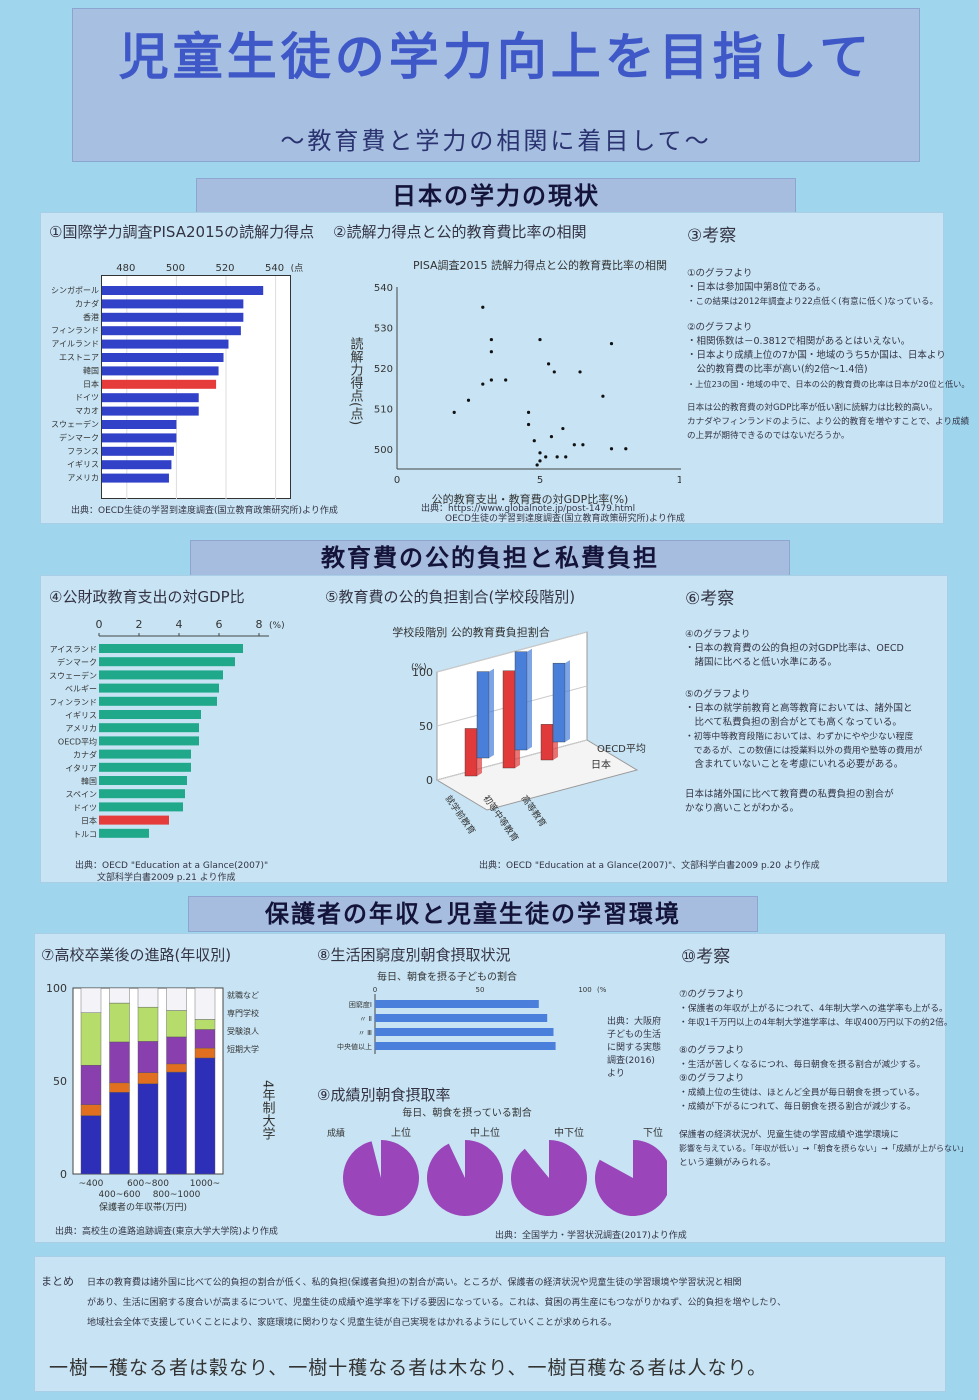  I want to click on panel-title-7: ⑦高校卒業後の進路(年収別), so click(136, 955).